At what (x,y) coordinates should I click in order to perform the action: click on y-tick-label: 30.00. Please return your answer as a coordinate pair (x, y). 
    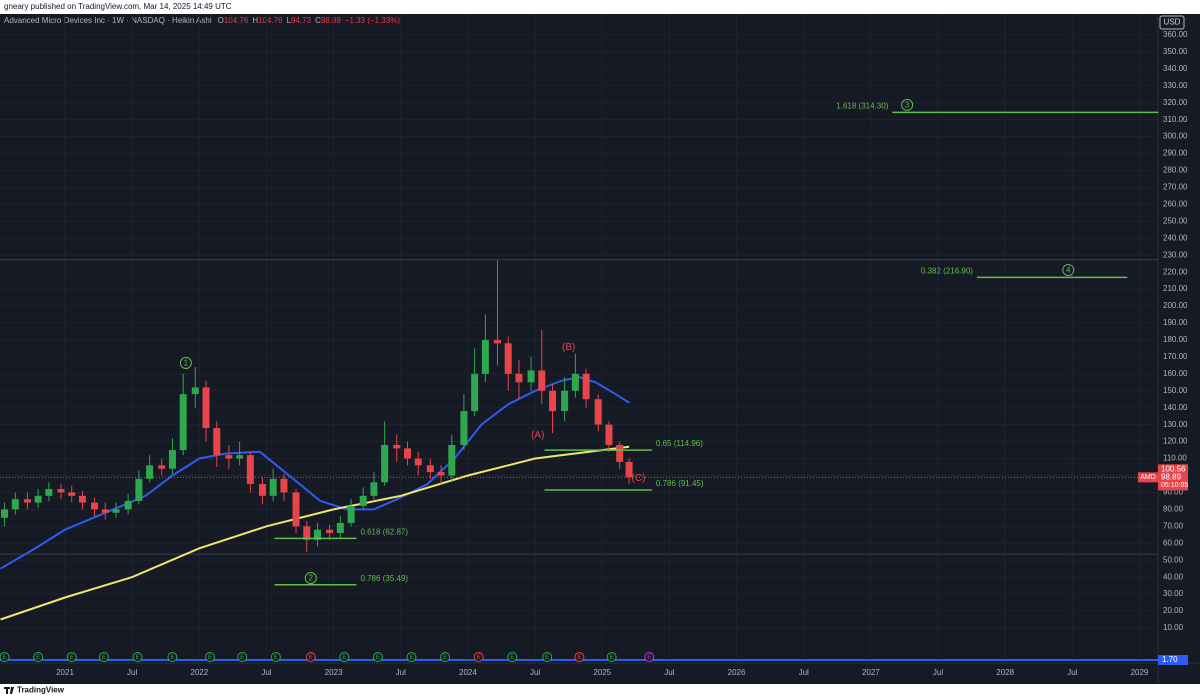
    Looking at the image, I should click on (1173, 593).